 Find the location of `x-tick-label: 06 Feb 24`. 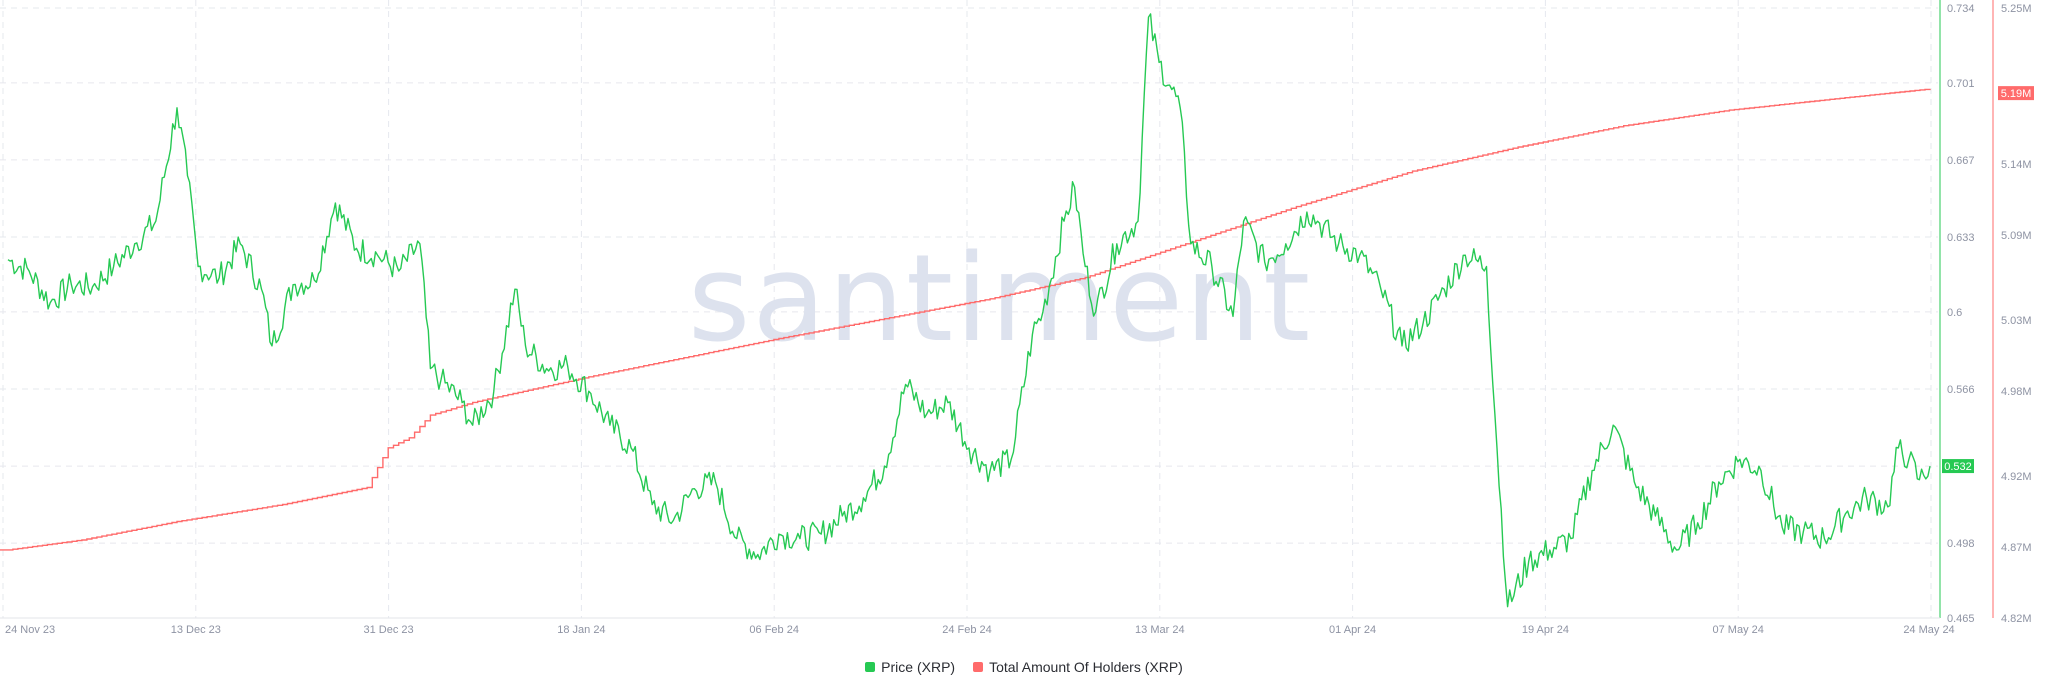

x-tick-label: 06 Feb 24 is located at coordinates (774, 630).